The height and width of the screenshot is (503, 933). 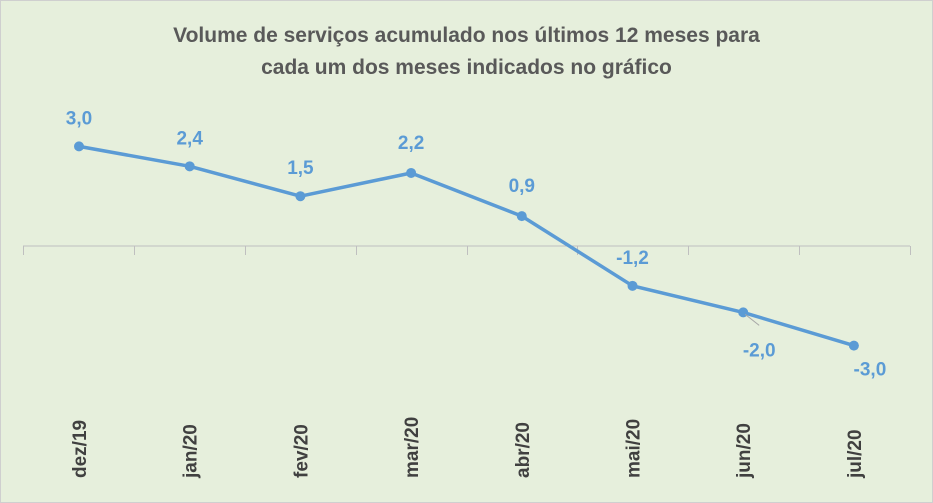 I want to click on data-label: 0,9, so click(x=522, y=186).